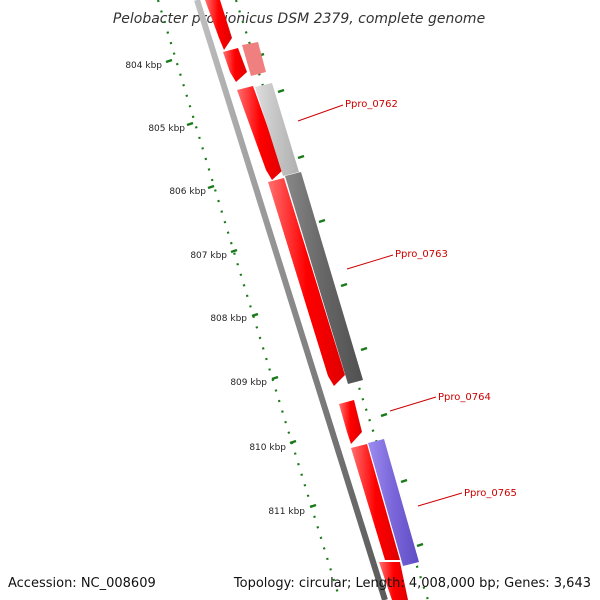 This screenshot has height=600, width=600. Describe the element at coordinates (208, 256) in the screenshot. I see `ruler-label: 807 kbp` at that location.